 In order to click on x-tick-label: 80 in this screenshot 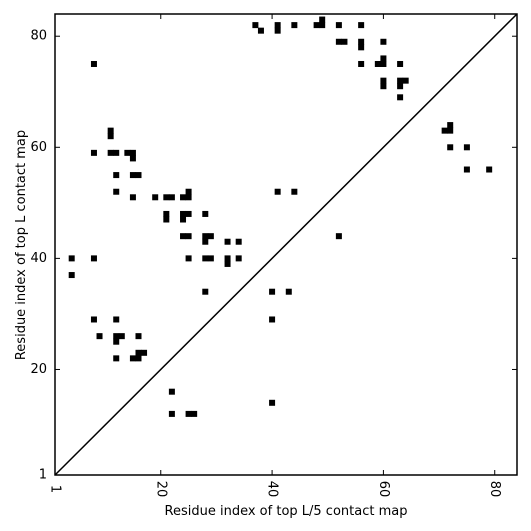, I will do `click(494, 489)`.